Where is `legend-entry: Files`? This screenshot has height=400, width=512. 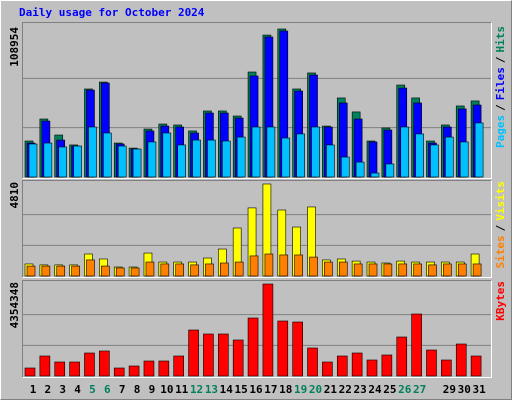
legend-entry: Files is located at coordinates (500, 83).